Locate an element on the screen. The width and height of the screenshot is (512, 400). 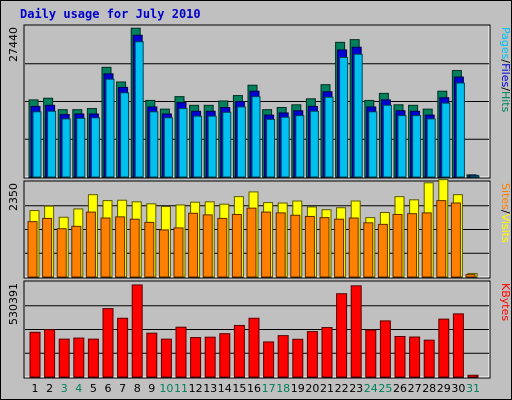
x-tick-label: 29 is located at coordinates (444, 388).